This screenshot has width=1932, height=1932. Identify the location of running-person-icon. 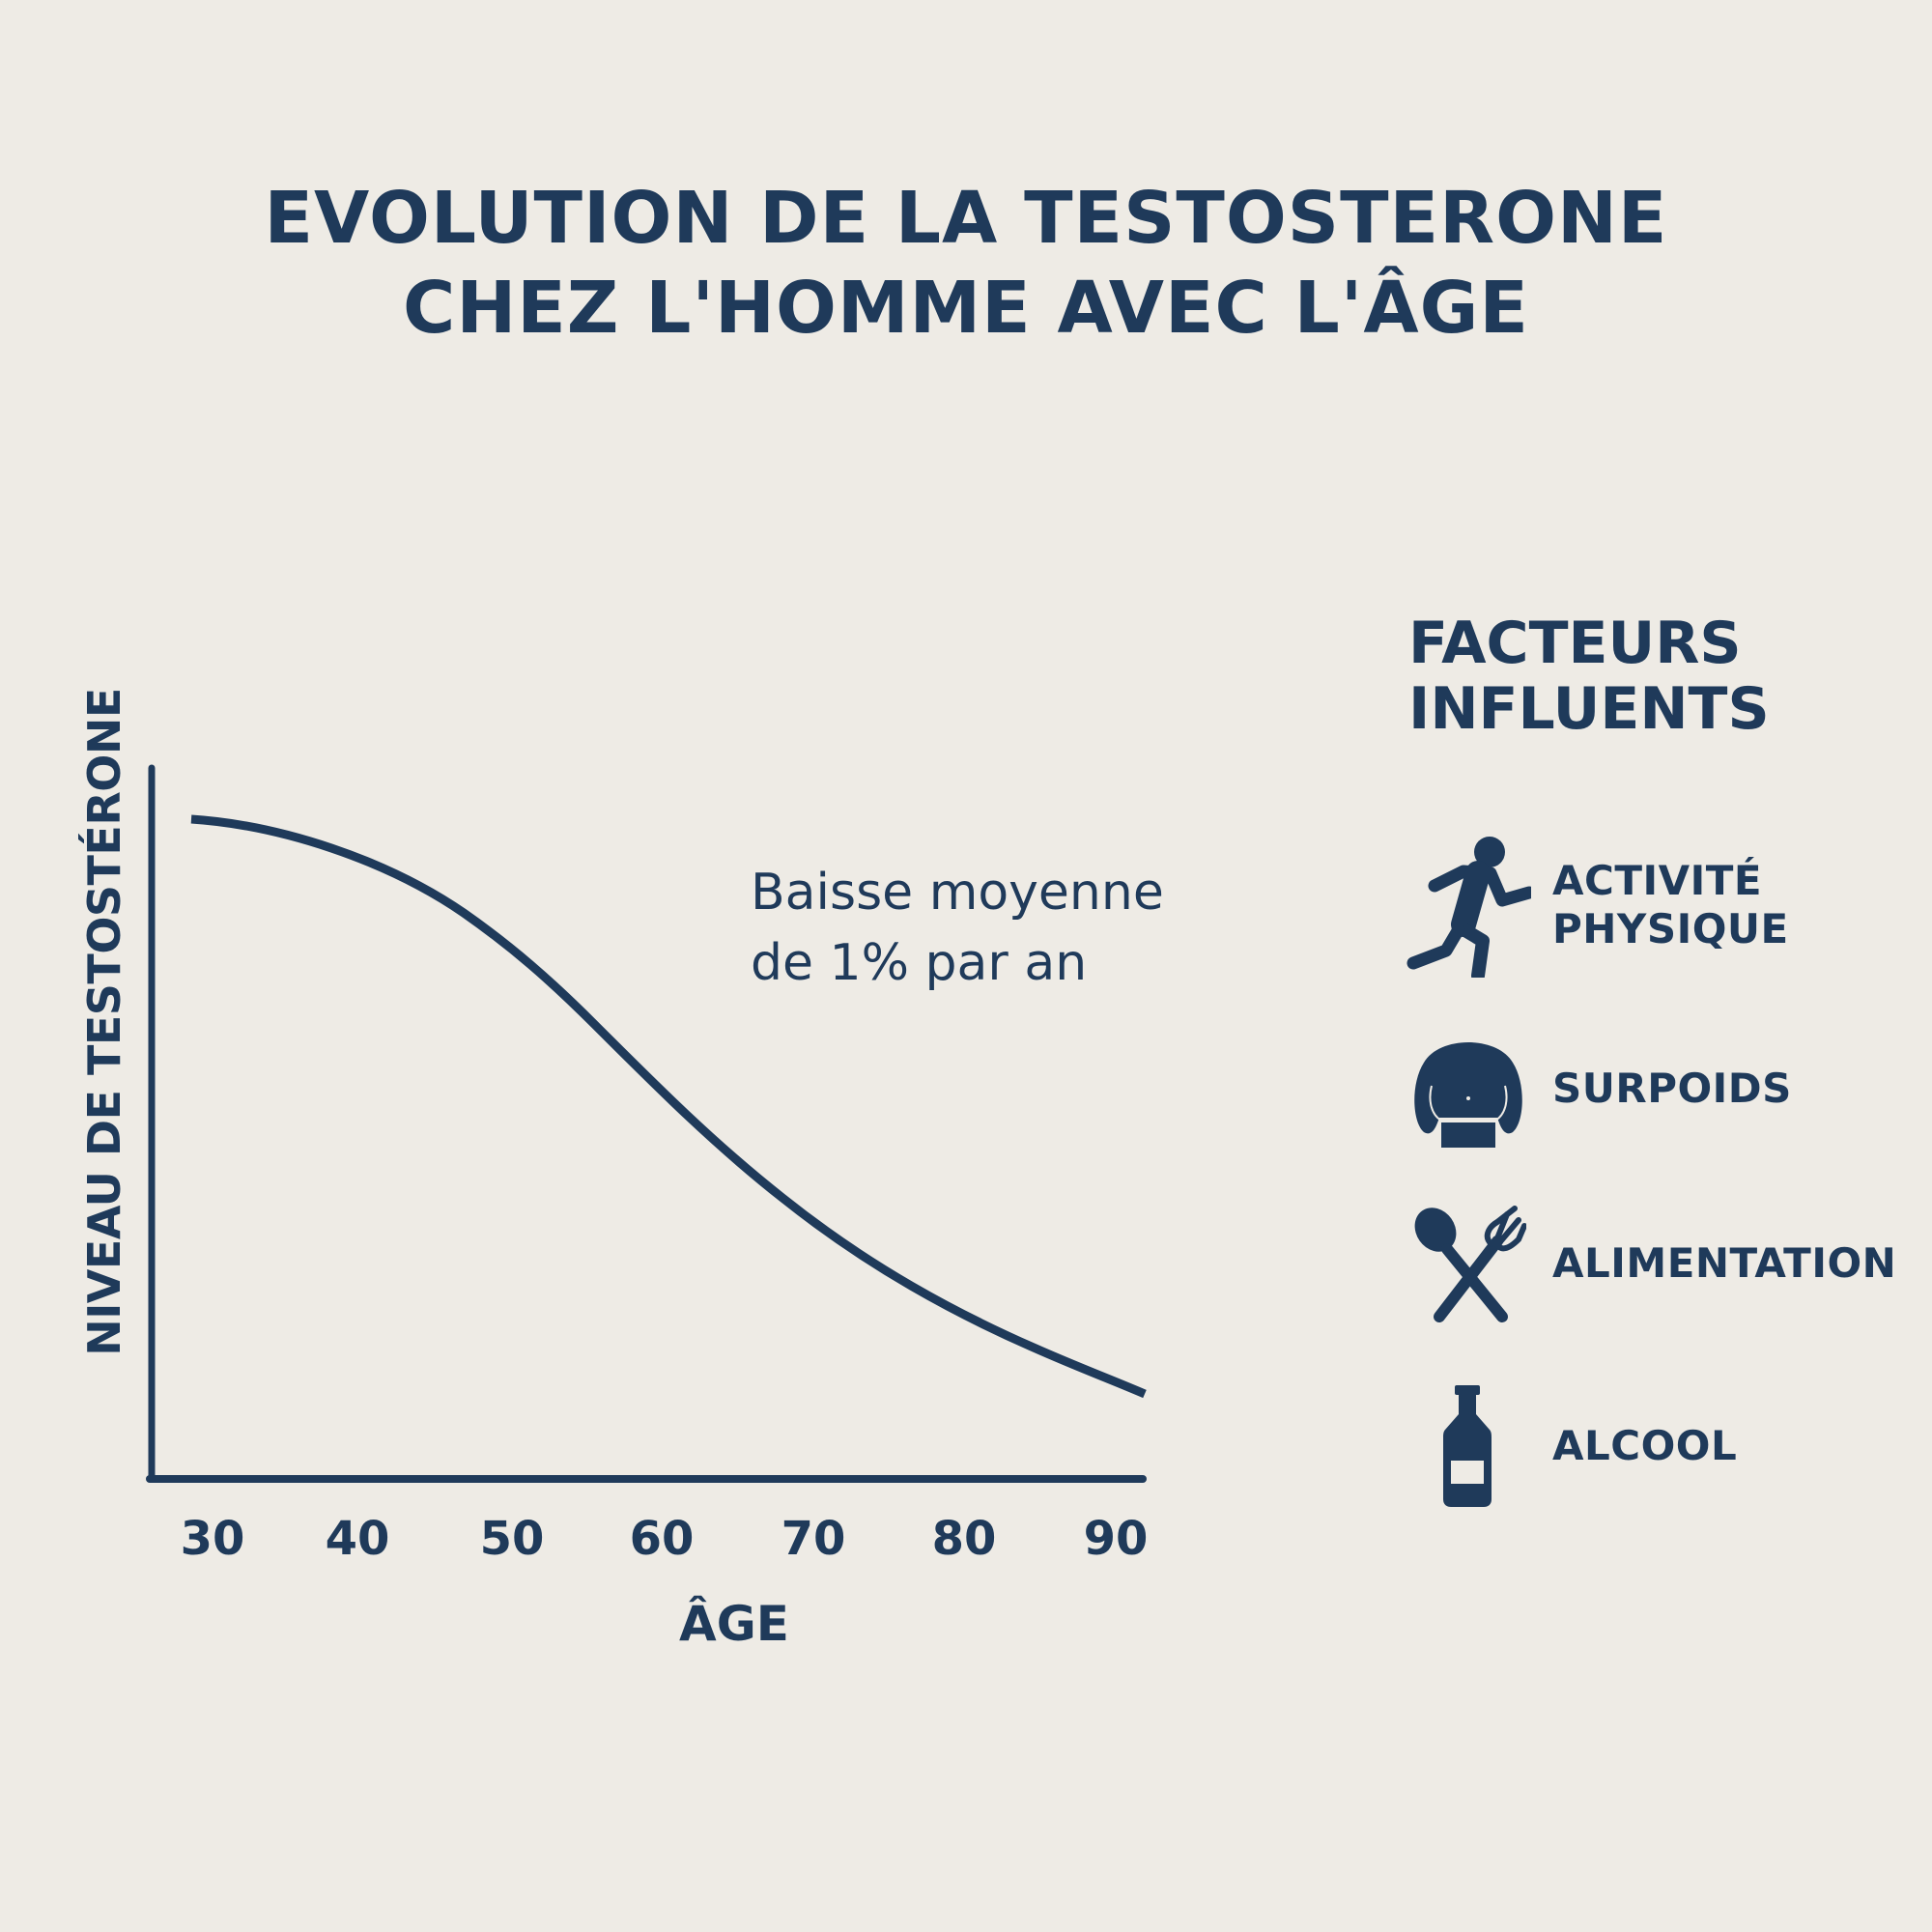
(1468, 907).